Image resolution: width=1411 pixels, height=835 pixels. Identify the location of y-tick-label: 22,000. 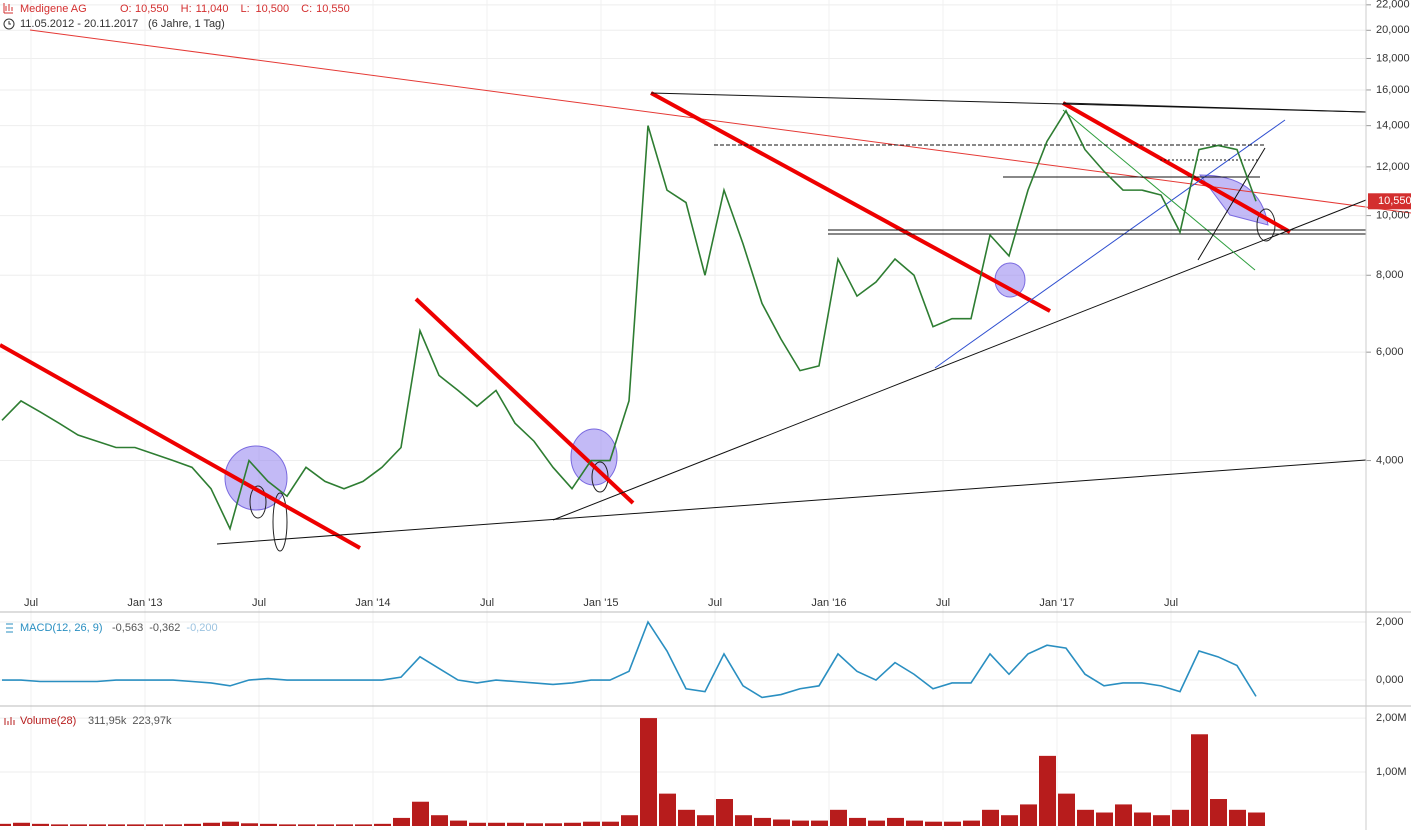
(1393, 5).